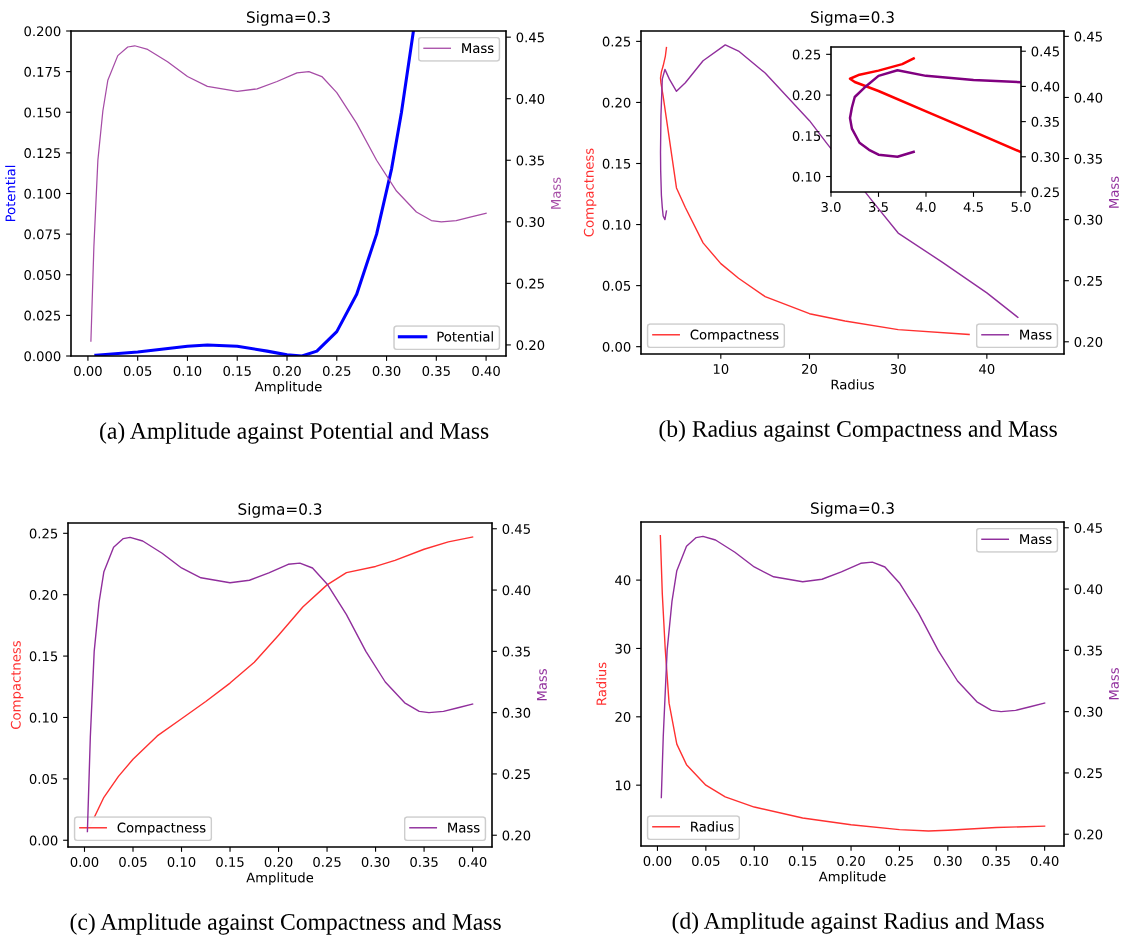 The height and width of the screenshot is (943, 1122). I want to click on y-axis-title: Radius, so click(601, 683).